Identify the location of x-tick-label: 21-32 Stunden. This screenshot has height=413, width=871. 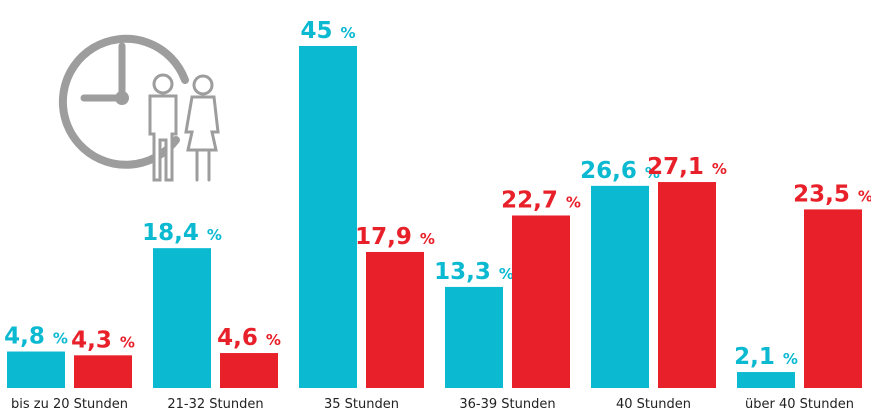
(215, 404).